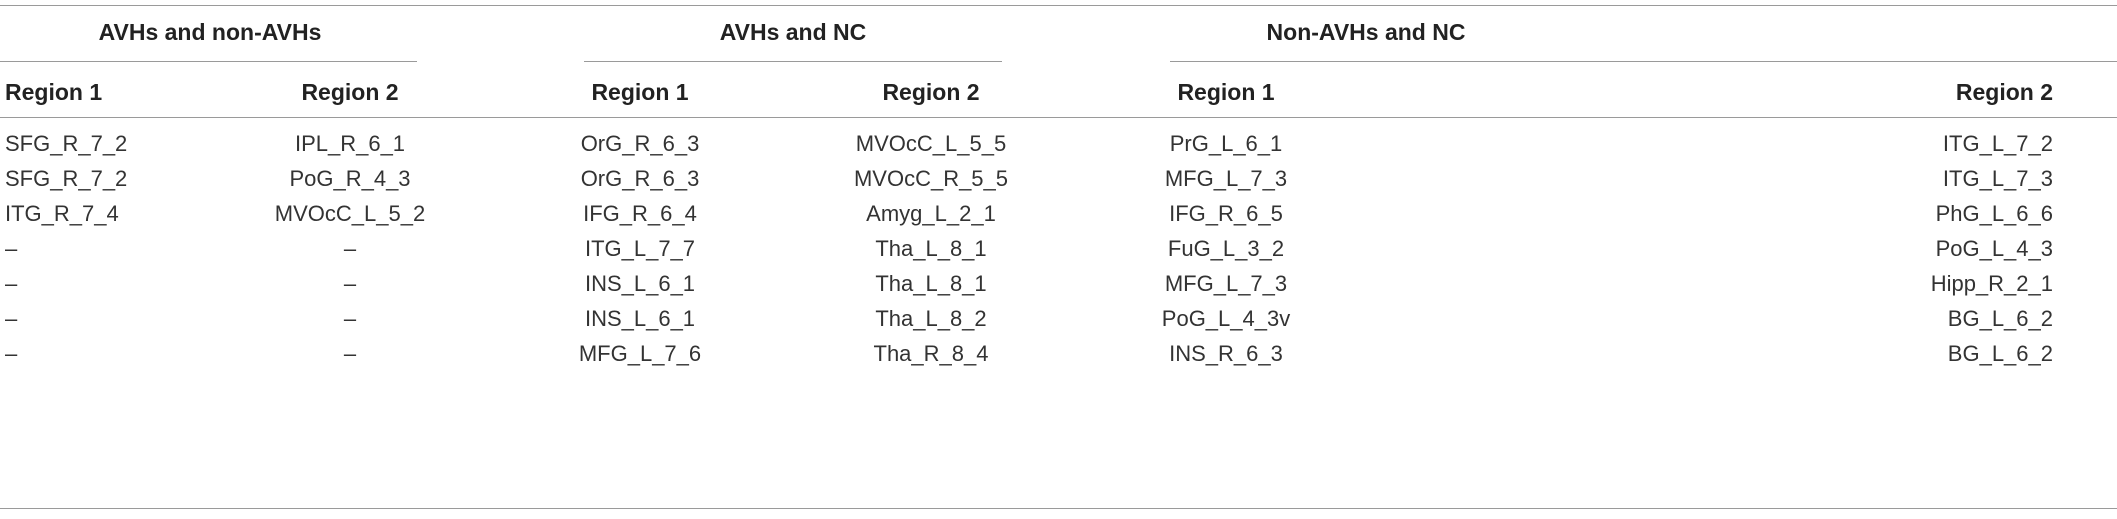  What do you see at coordinates (640, 248) in the screenshot?
I see `table-cell: ITG_L_7_7` at bounding box center [640, 248].